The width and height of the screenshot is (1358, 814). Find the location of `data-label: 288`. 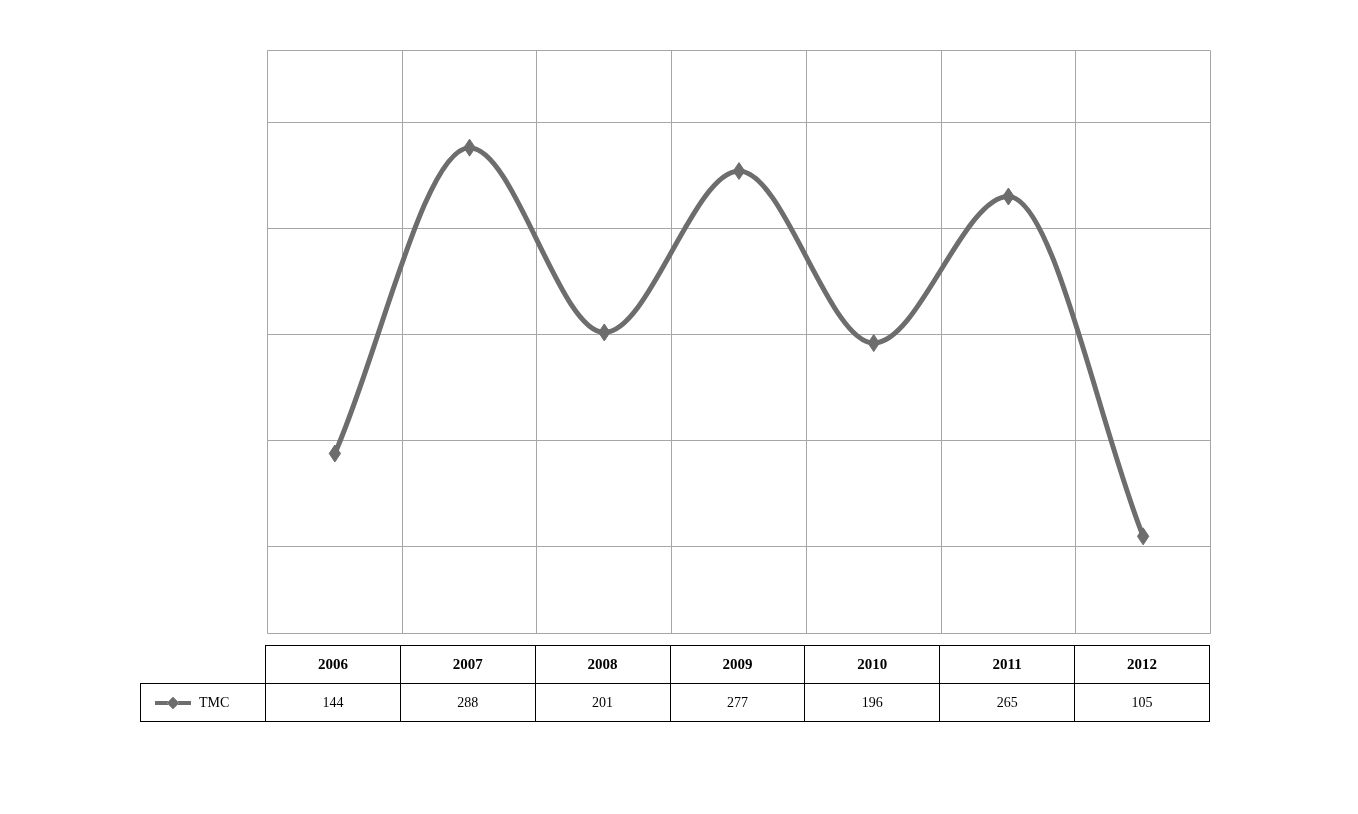

data-label: 288 is located at coordinates (468, 702).